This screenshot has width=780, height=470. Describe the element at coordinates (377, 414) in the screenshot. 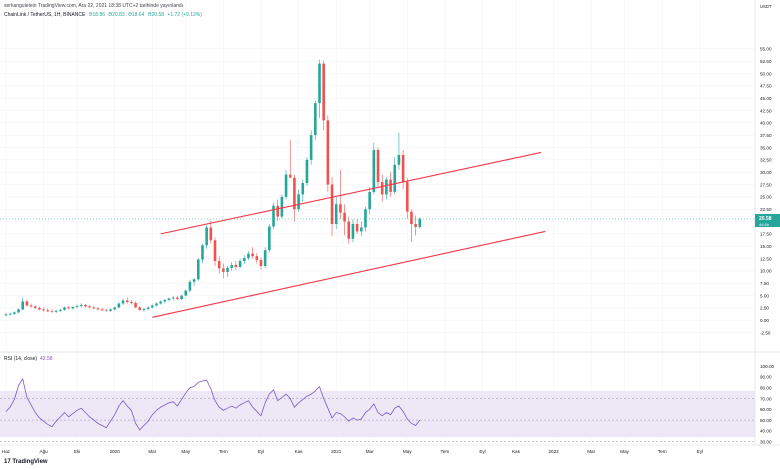

I see `rsi-band` at that location.